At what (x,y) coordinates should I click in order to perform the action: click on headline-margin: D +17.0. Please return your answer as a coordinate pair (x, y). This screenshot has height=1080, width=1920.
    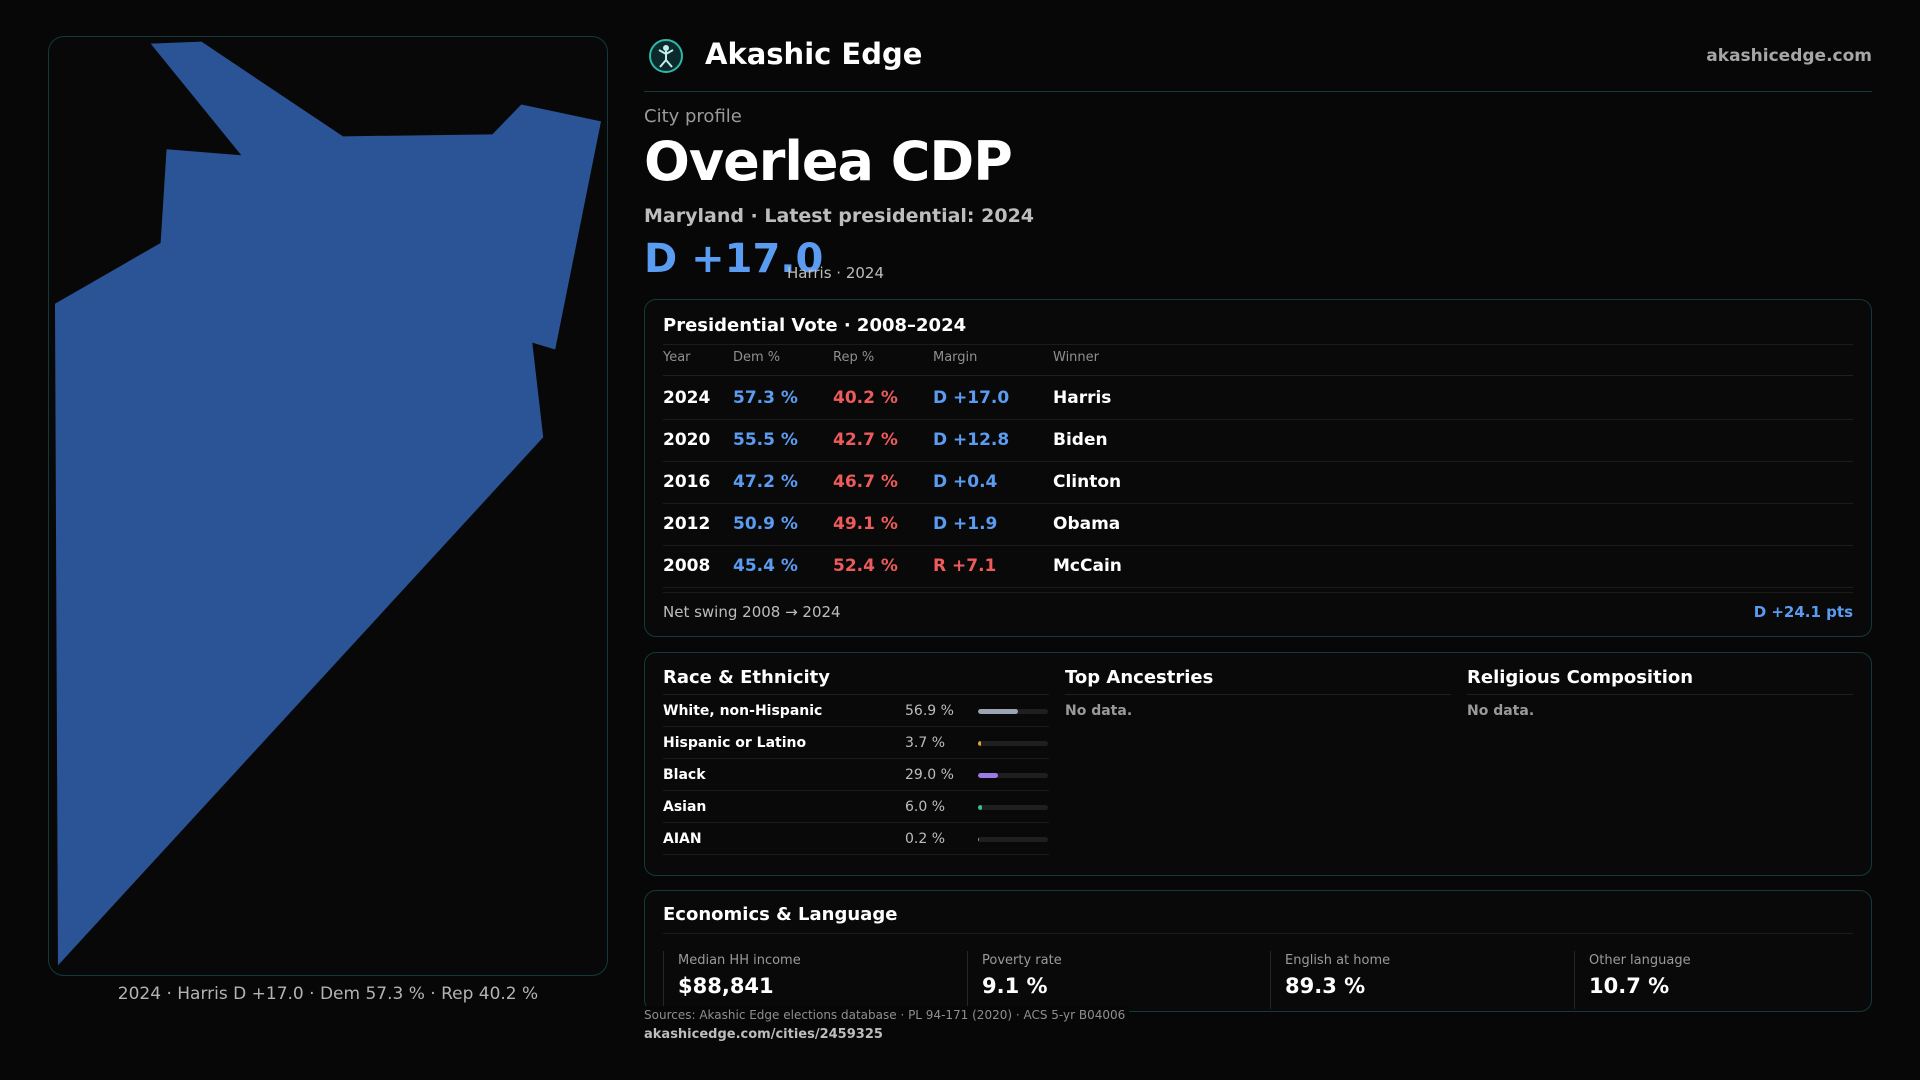
    Looking at the image, I should click on (734, 259).